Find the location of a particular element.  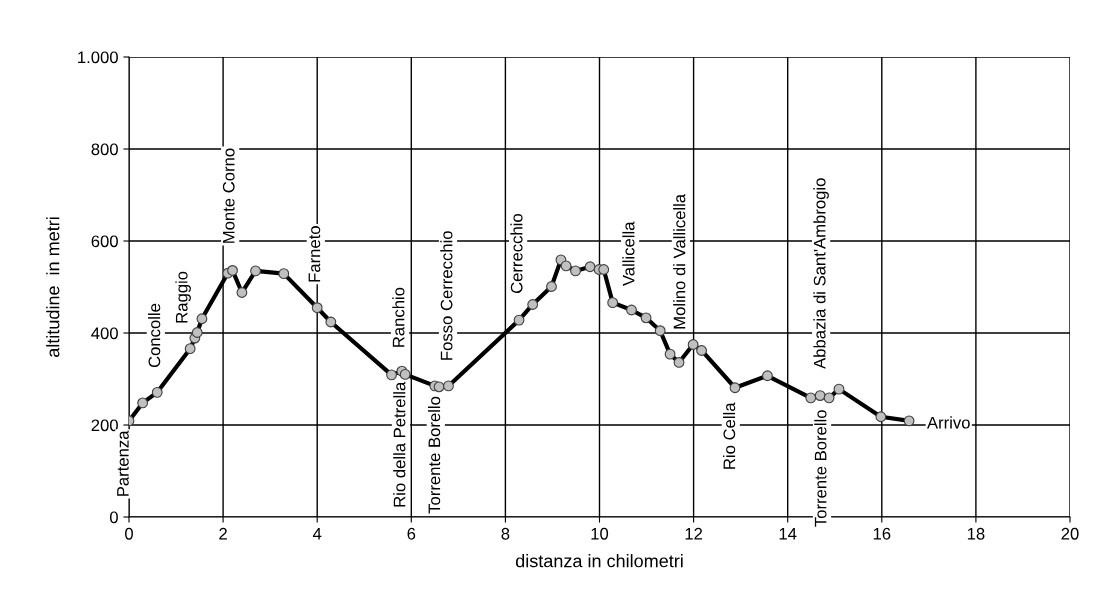

y-tick-label: 0 is located at coordinates (113, 517).